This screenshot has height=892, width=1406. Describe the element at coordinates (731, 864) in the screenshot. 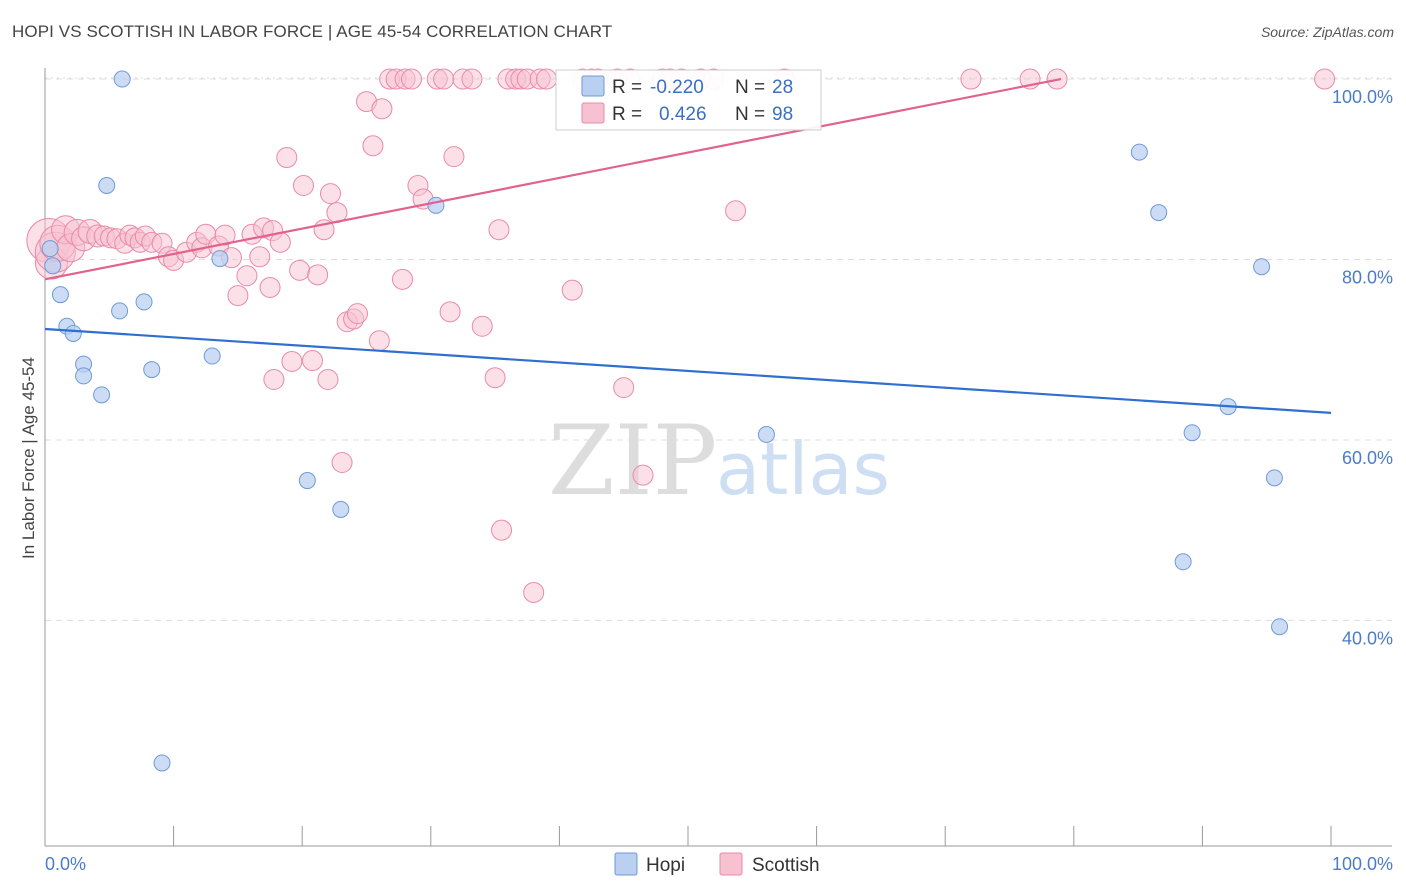

I see `bottom-legend-swatch-scottish` at that location.